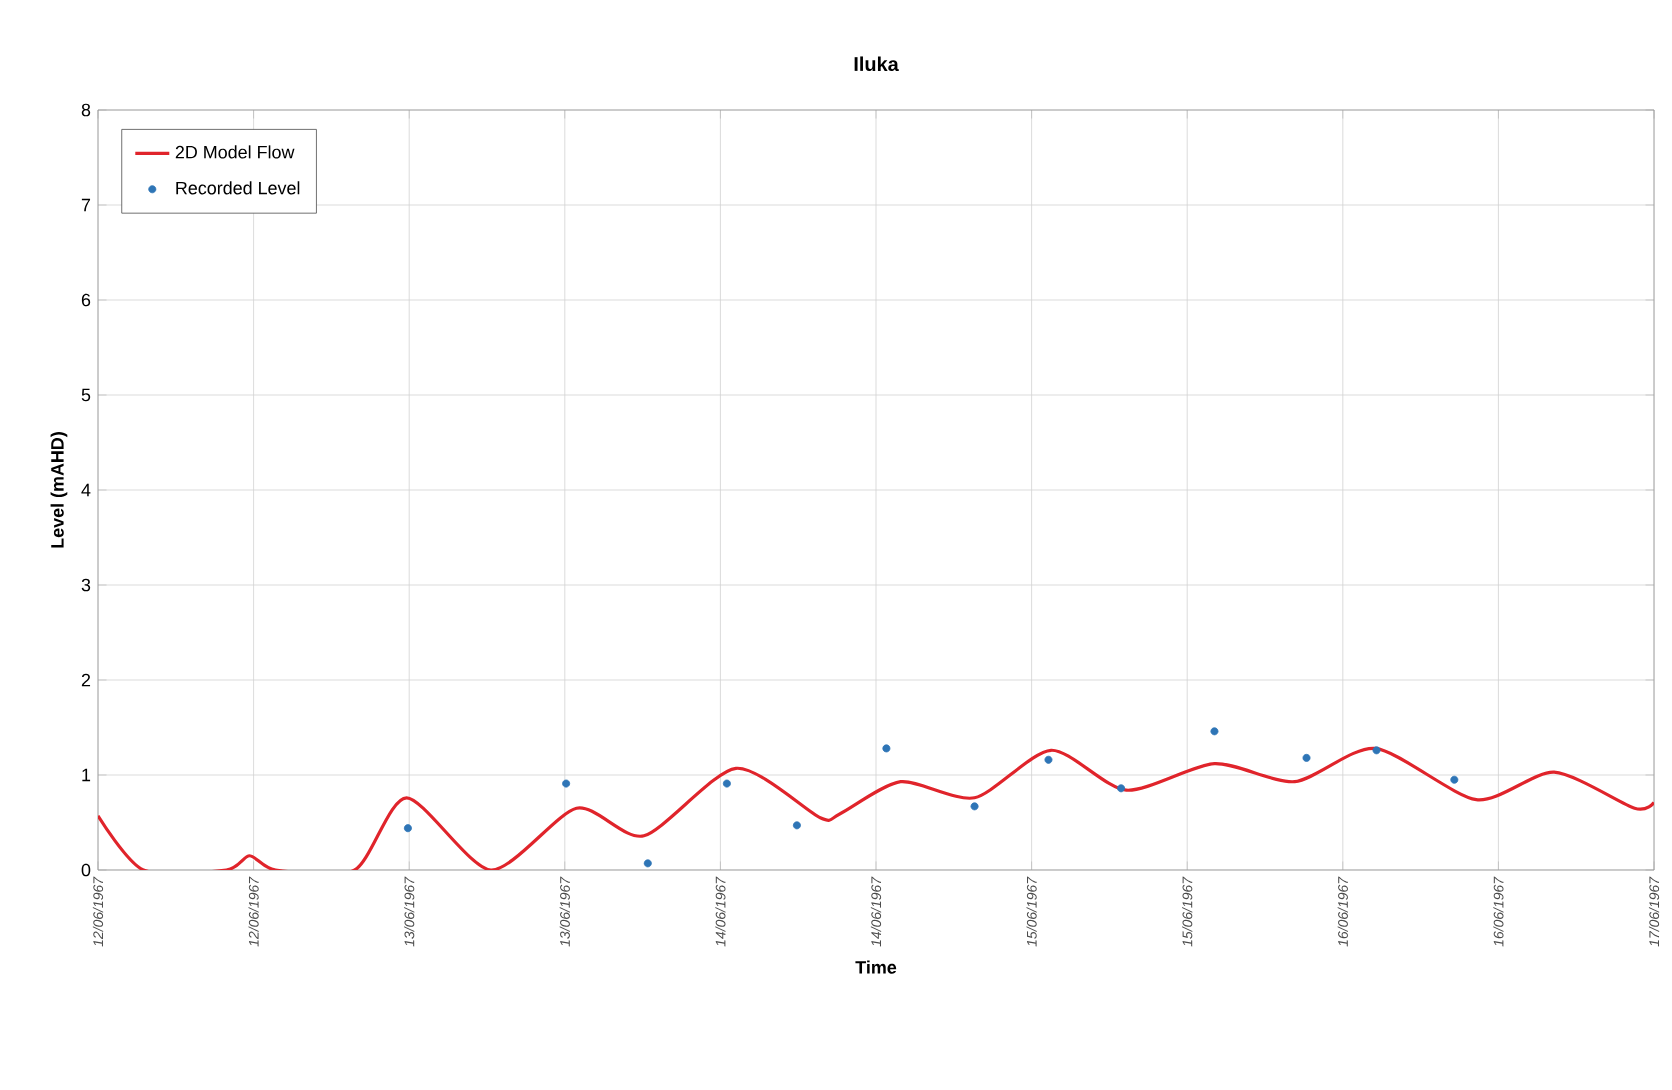  Describe the element at coordinates (86, 205) in the screenshot. I see `y-tick-label: 7` at that location.